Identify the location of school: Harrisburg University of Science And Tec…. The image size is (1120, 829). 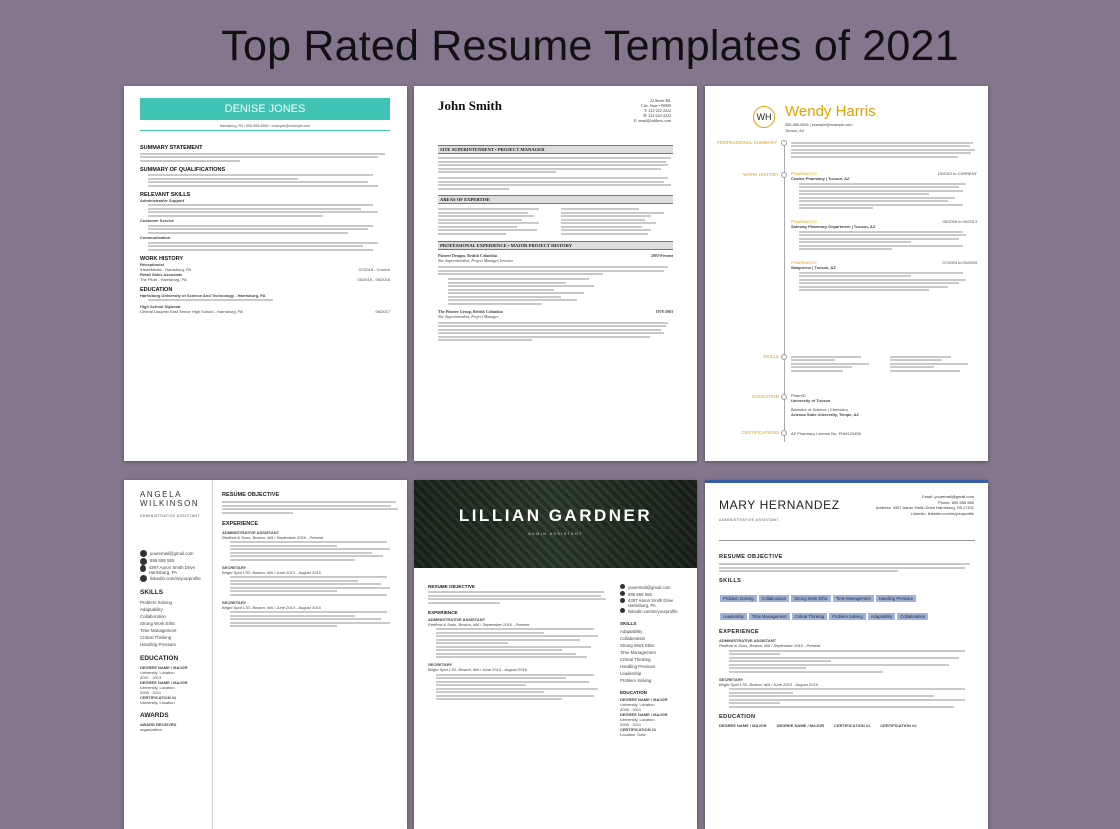
(203, 295).